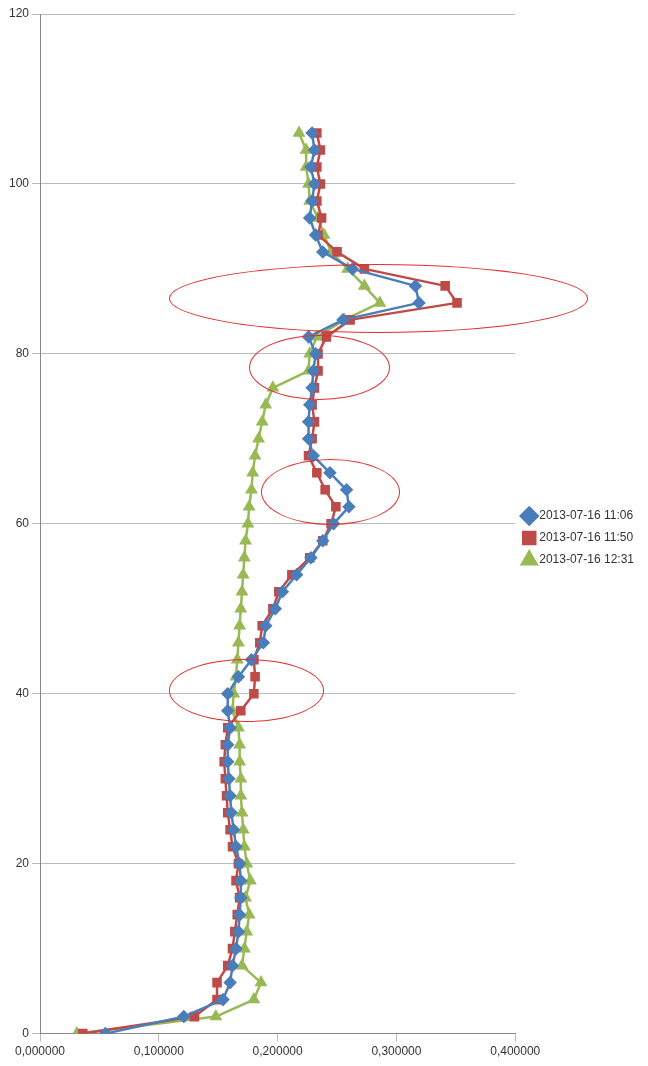 Image resolution: width=648 pixels, height=1066 pixels. I want to click on x-tick-label: 0,100000, so click(159, 1051).